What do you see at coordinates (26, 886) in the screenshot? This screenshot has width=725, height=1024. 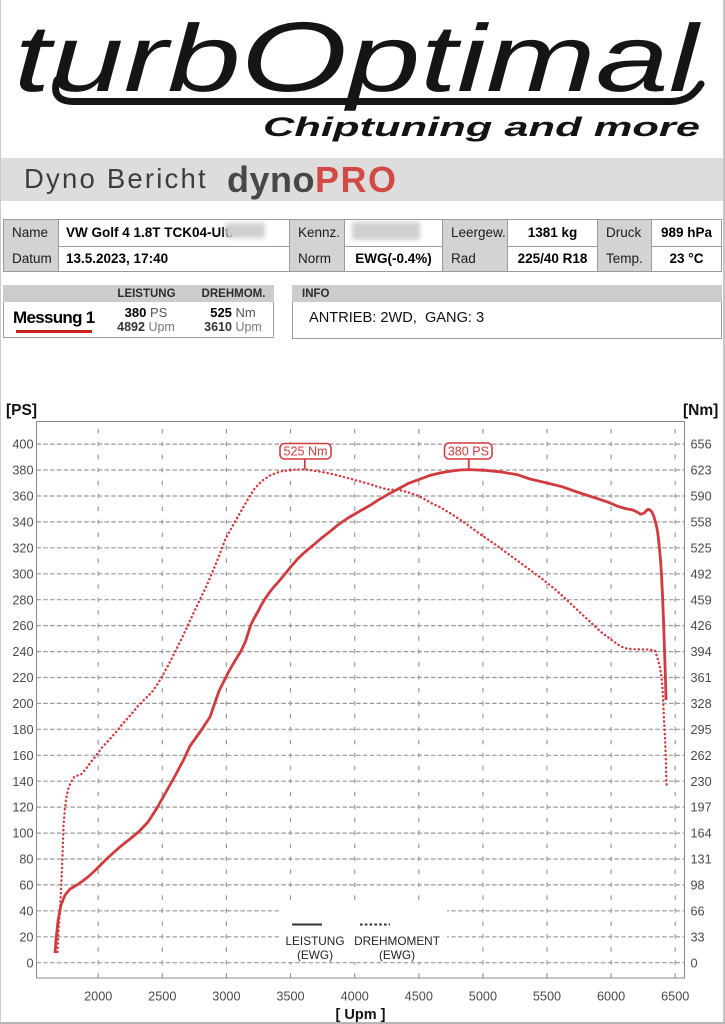 I see `svg-text: 60` at bounding box center [26, 886].